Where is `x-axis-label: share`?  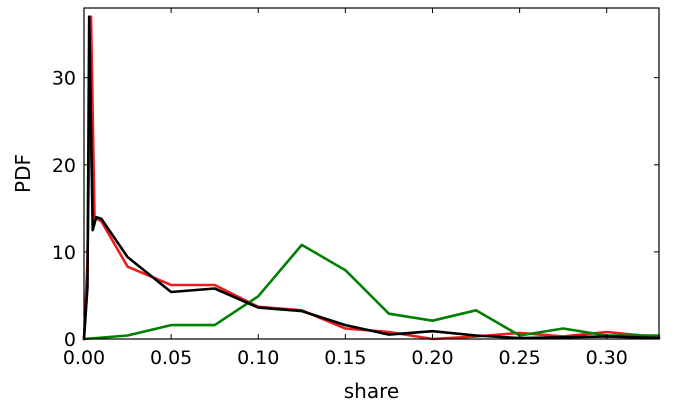 x-axis-label: share is located at coordinates (371, 391).